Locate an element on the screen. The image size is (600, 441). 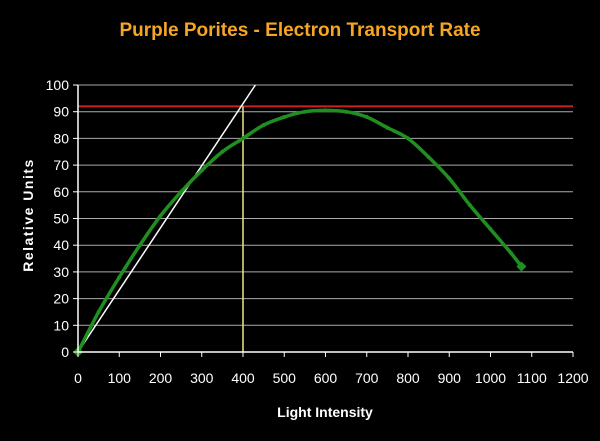
chart-title: Purple Porites - Electron Transport Rate is located at coordinates (299, 30).